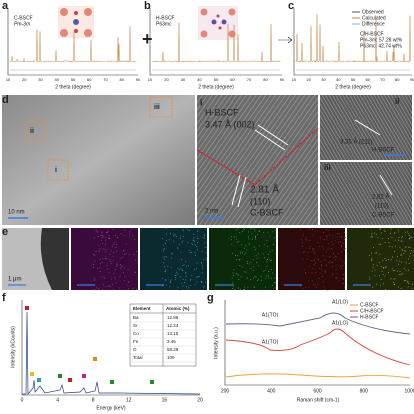  I want to click on axis, so click(72, 42).